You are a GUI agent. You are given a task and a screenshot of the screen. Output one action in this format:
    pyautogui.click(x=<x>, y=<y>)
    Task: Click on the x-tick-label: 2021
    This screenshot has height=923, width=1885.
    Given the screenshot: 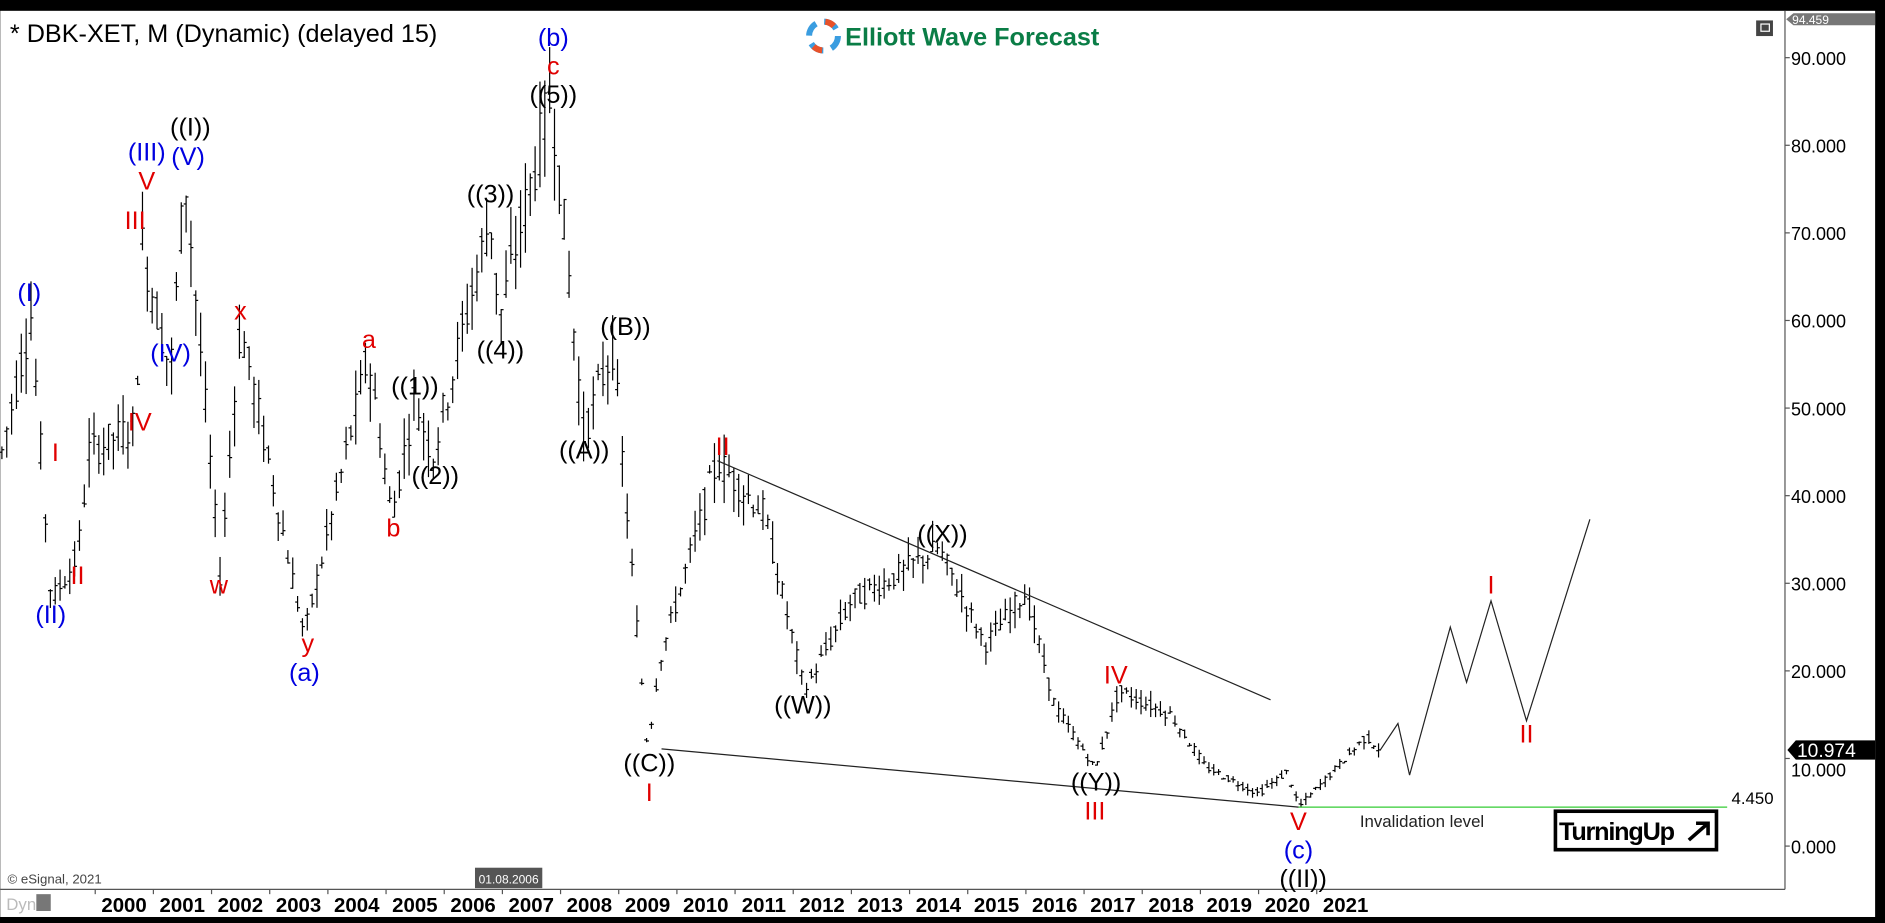 What is the action you would take?
    pyautogui.click(x=1345, y=906)
    